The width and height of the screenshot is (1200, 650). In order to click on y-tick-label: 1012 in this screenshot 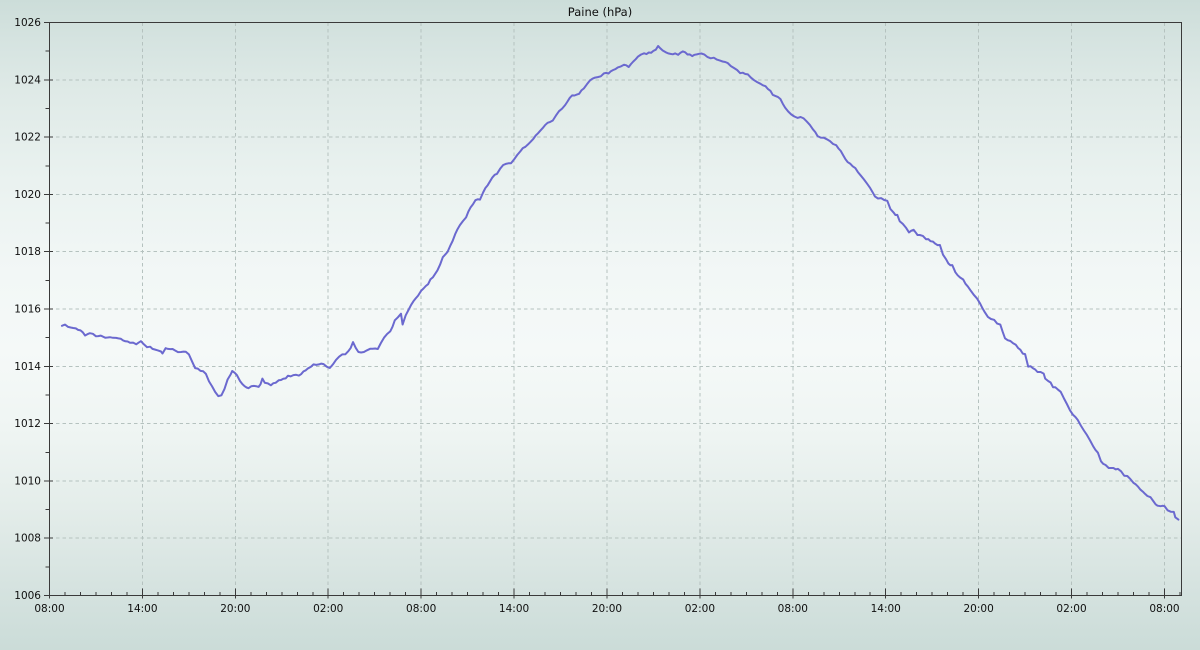, I will do `click(27, 424)`.